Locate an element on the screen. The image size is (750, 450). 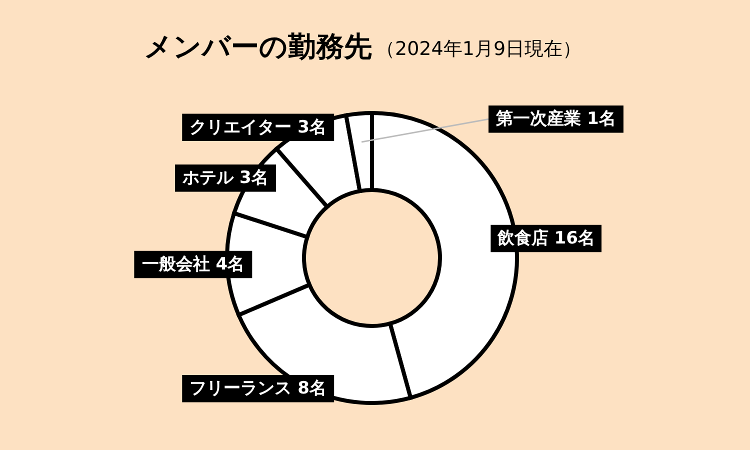
slice-label: 飲食店 16名 is located at coordinates (545, 238).